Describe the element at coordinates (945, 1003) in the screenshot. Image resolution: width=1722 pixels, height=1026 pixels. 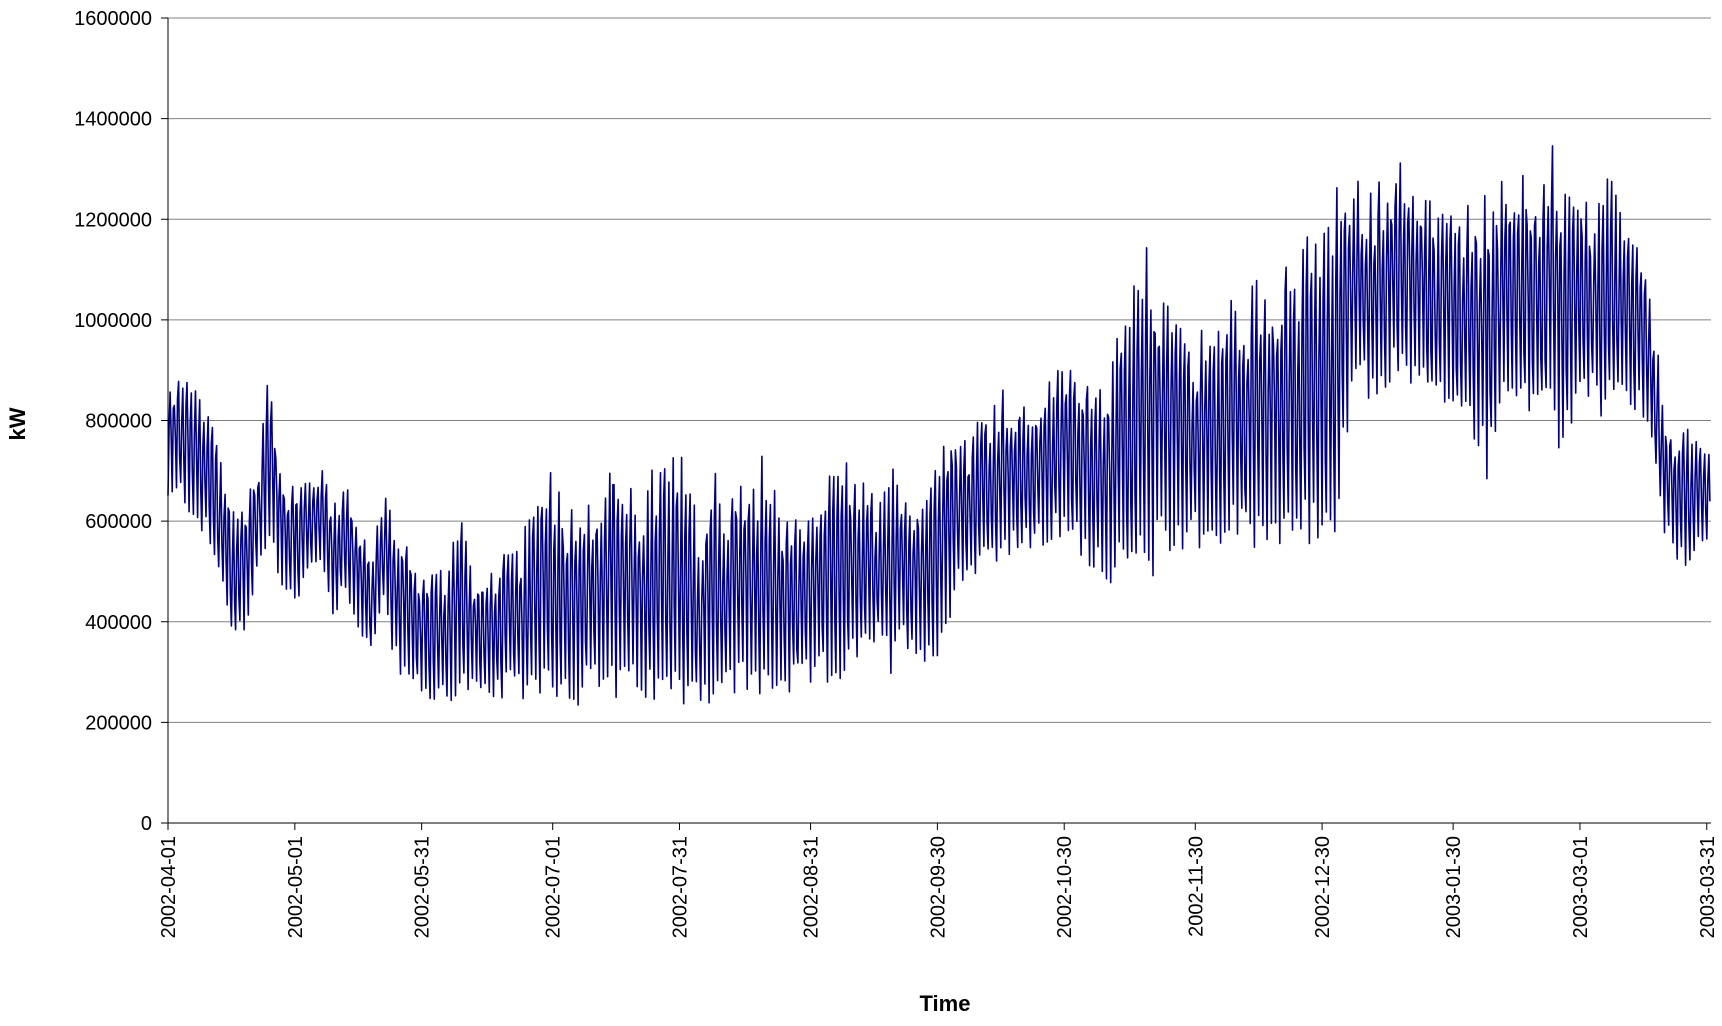
I see `x-axis-title: Time` at that location.